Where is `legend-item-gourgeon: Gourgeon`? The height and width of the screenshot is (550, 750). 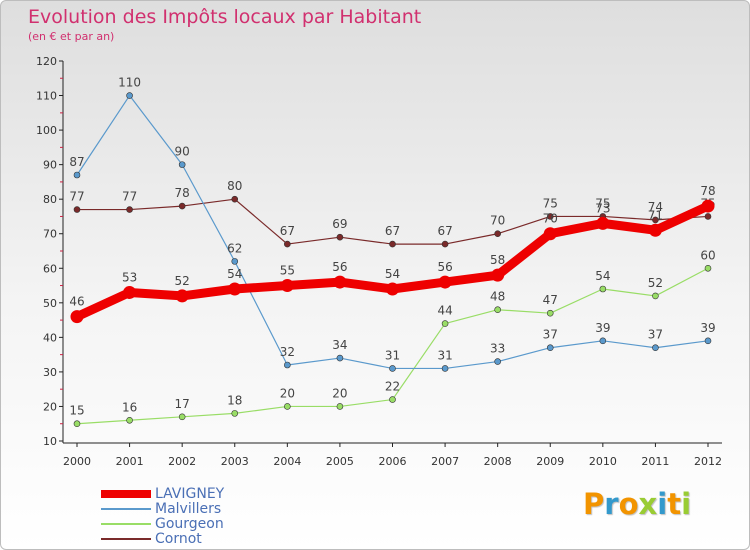 legend-item-gourgeon: Gourgeon is located at coordinates (231, 524).